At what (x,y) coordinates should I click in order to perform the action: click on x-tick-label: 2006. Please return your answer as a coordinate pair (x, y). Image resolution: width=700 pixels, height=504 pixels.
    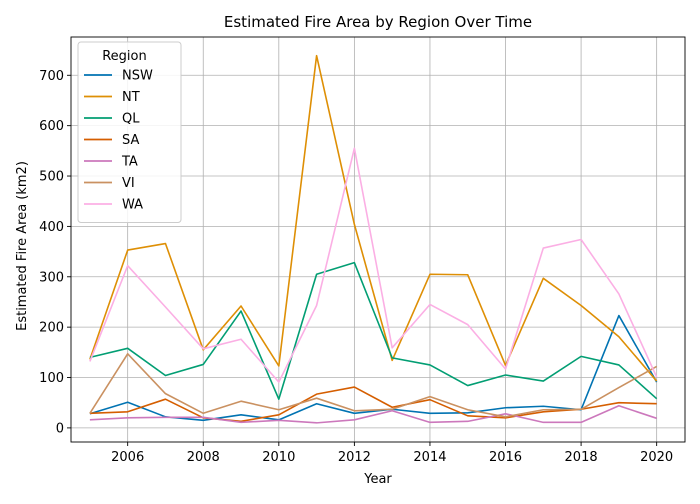
    Looking at the image, I should click on (127, 457).